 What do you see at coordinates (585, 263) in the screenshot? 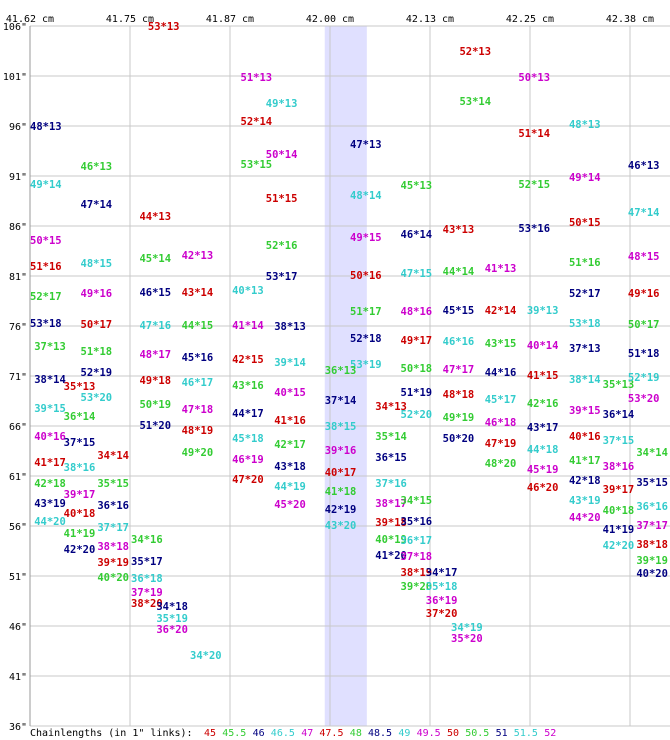
I see `data-point-label: 51*16` at bounding box center [585, 263].